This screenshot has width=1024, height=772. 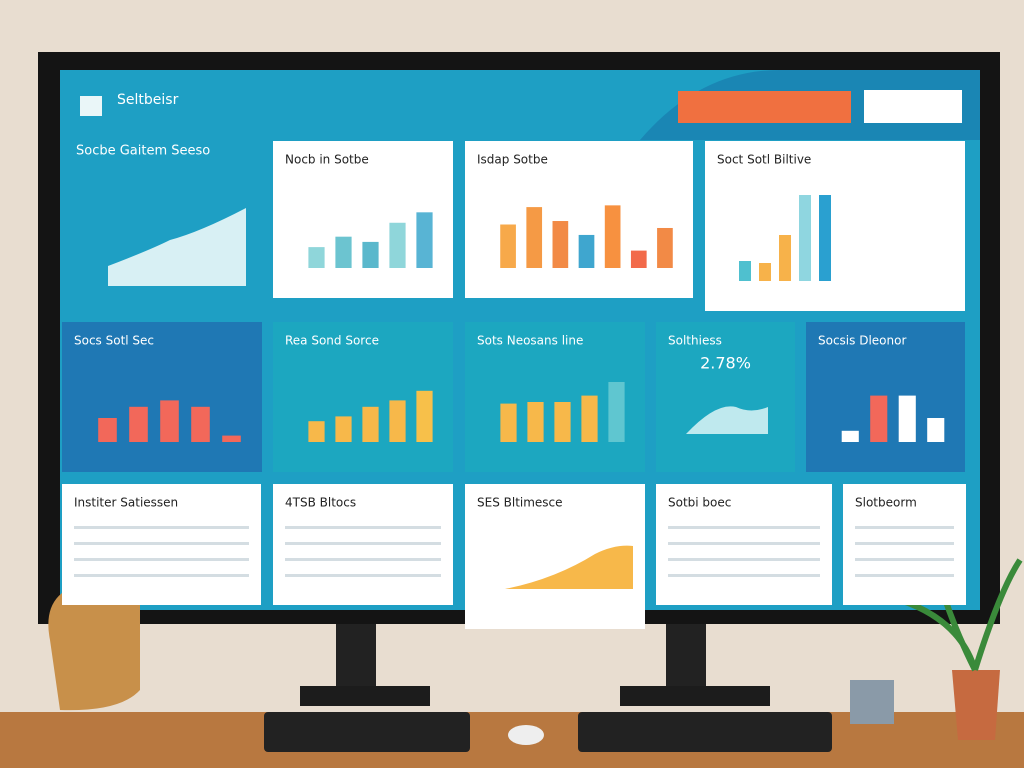 I want to click on card-title: SES Bltimesce, so click(x=520, y=503).